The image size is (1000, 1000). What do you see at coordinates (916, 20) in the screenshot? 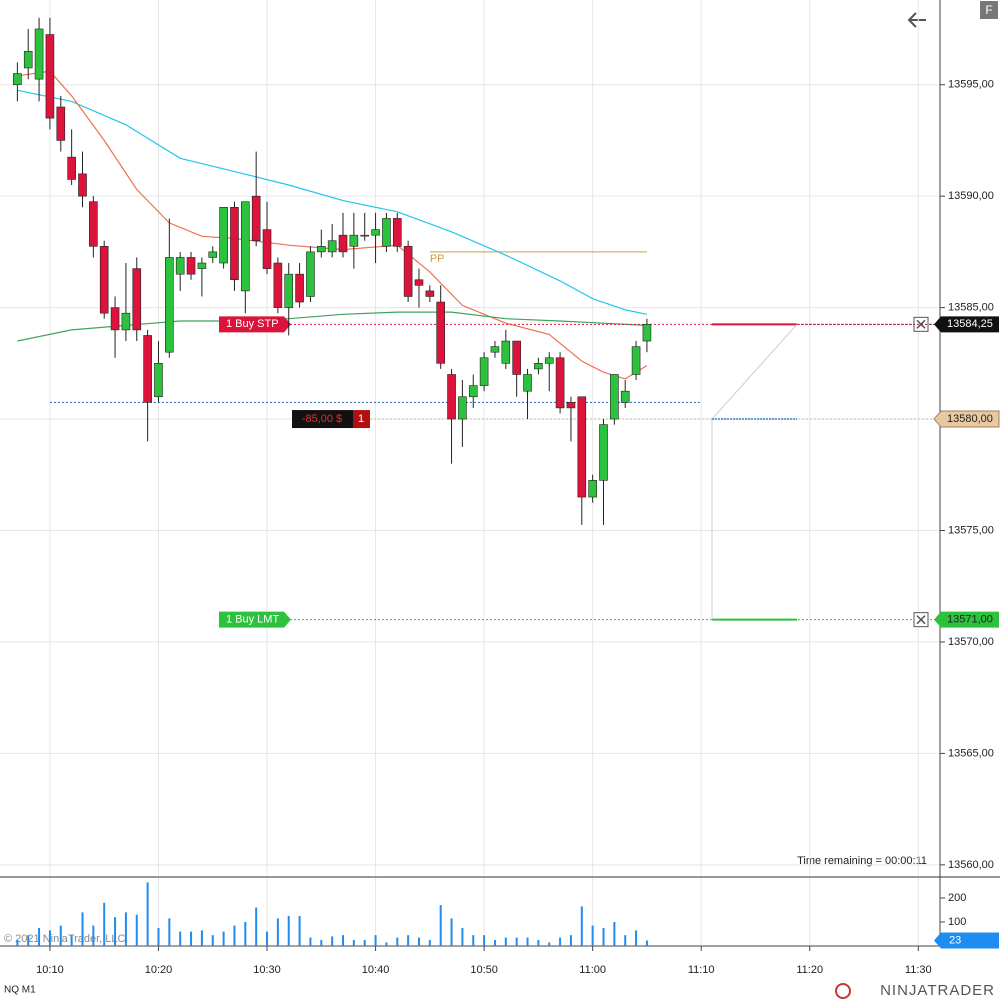
I see `back-arrow` at bounding box center [916, 20].